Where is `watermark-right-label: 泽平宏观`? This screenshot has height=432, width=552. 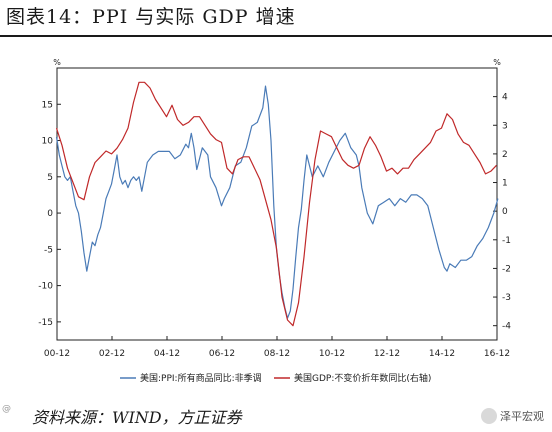
watermark-right-label: 泽平宏观 is located at coordinates (522, 416).